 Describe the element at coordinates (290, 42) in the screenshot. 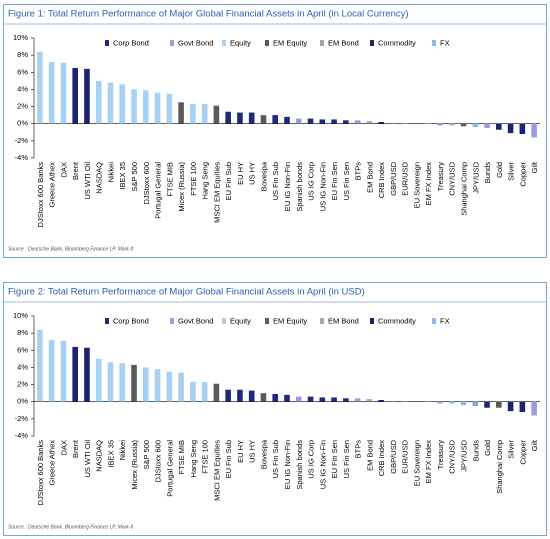

I see `legend-label: EM Equity` at that location.